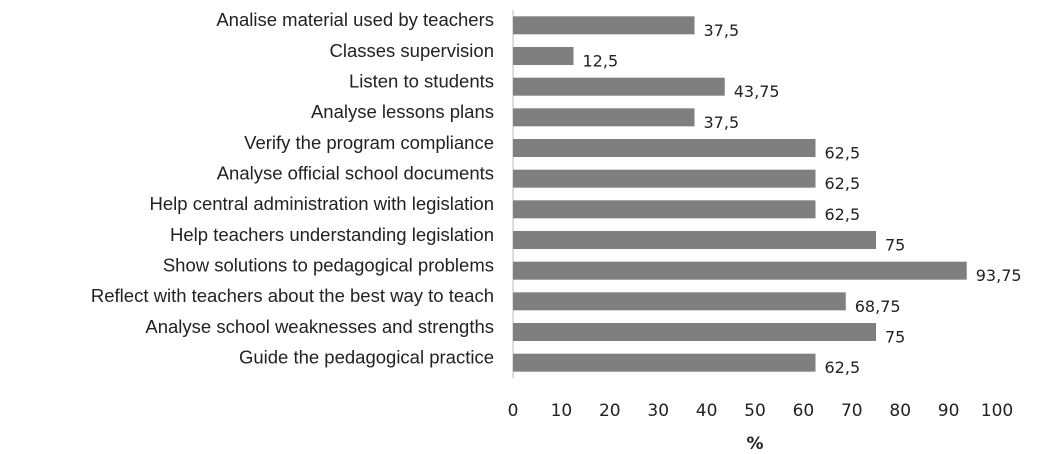 The width and height of the screenshot is (1043, 454). I want to click on y-tick-label: Verify the program compliance, so click(369, 142).